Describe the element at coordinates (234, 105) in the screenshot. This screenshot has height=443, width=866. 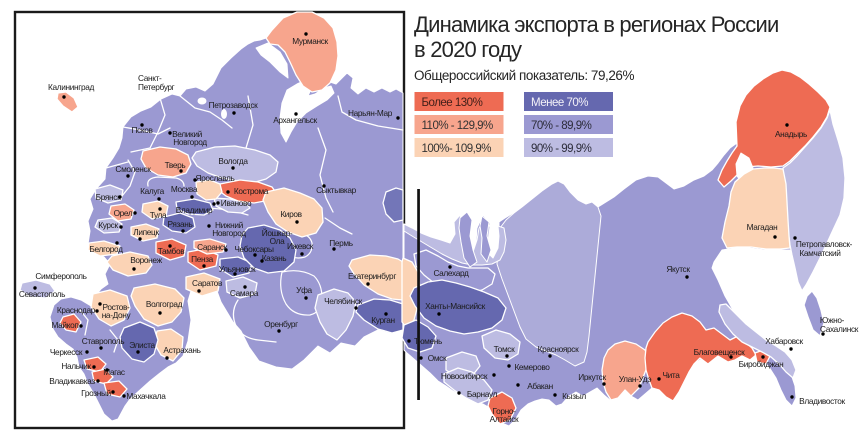
I see `svg-text: Петрозаводск` at that location.